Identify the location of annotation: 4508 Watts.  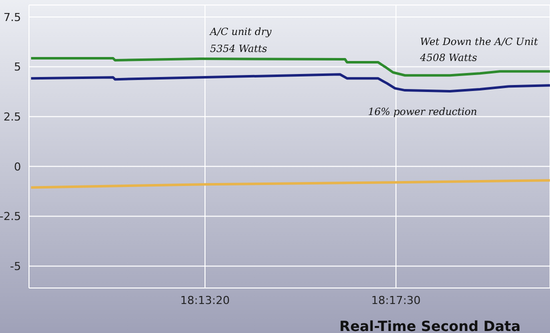
(449, 58).